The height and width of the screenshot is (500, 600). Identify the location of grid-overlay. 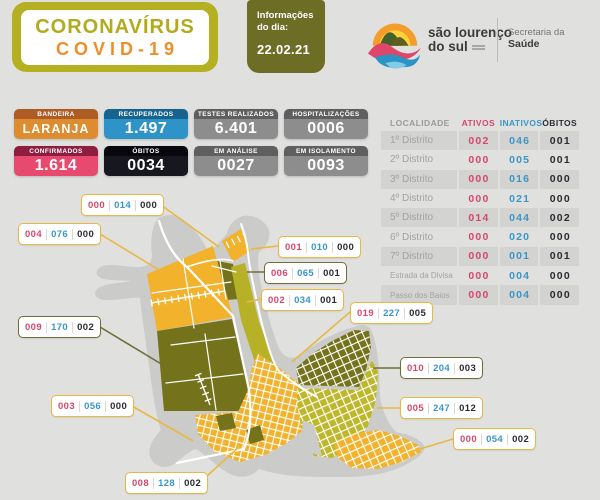
(333, 358).